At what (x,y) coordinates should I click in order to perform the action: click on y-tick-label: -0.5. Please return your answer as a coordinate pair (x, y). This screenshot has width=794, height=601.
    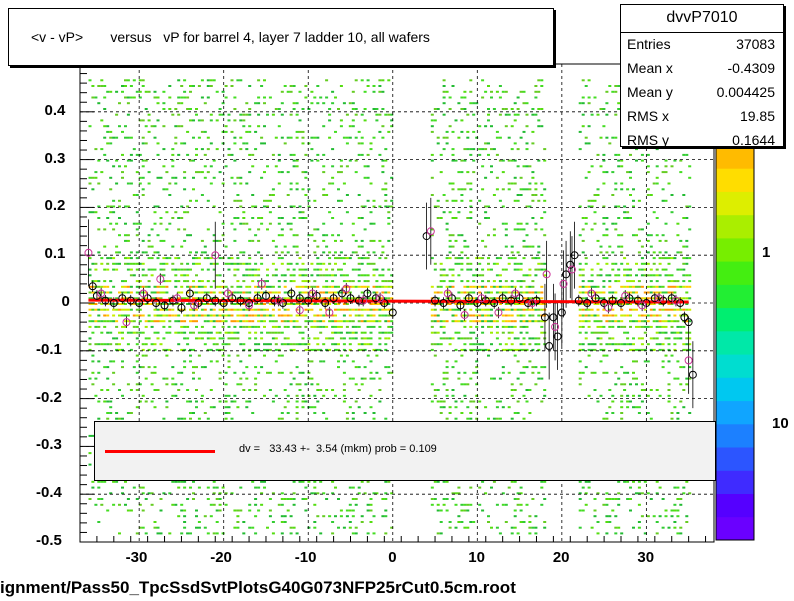
    Looking at the image, I should click on (49, 540).